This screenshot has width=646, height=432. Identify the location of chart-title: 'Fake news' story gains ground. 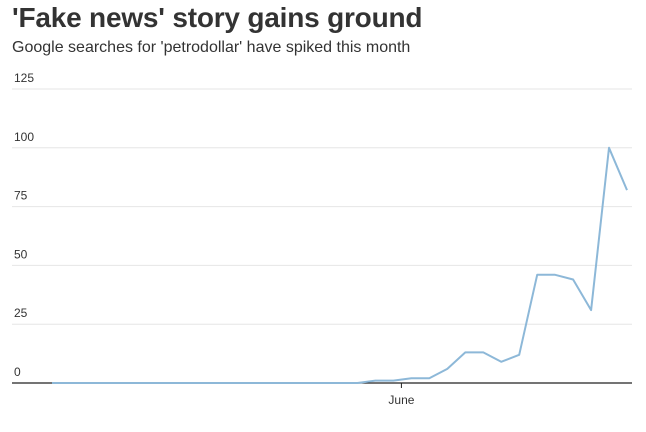
(217, 17).